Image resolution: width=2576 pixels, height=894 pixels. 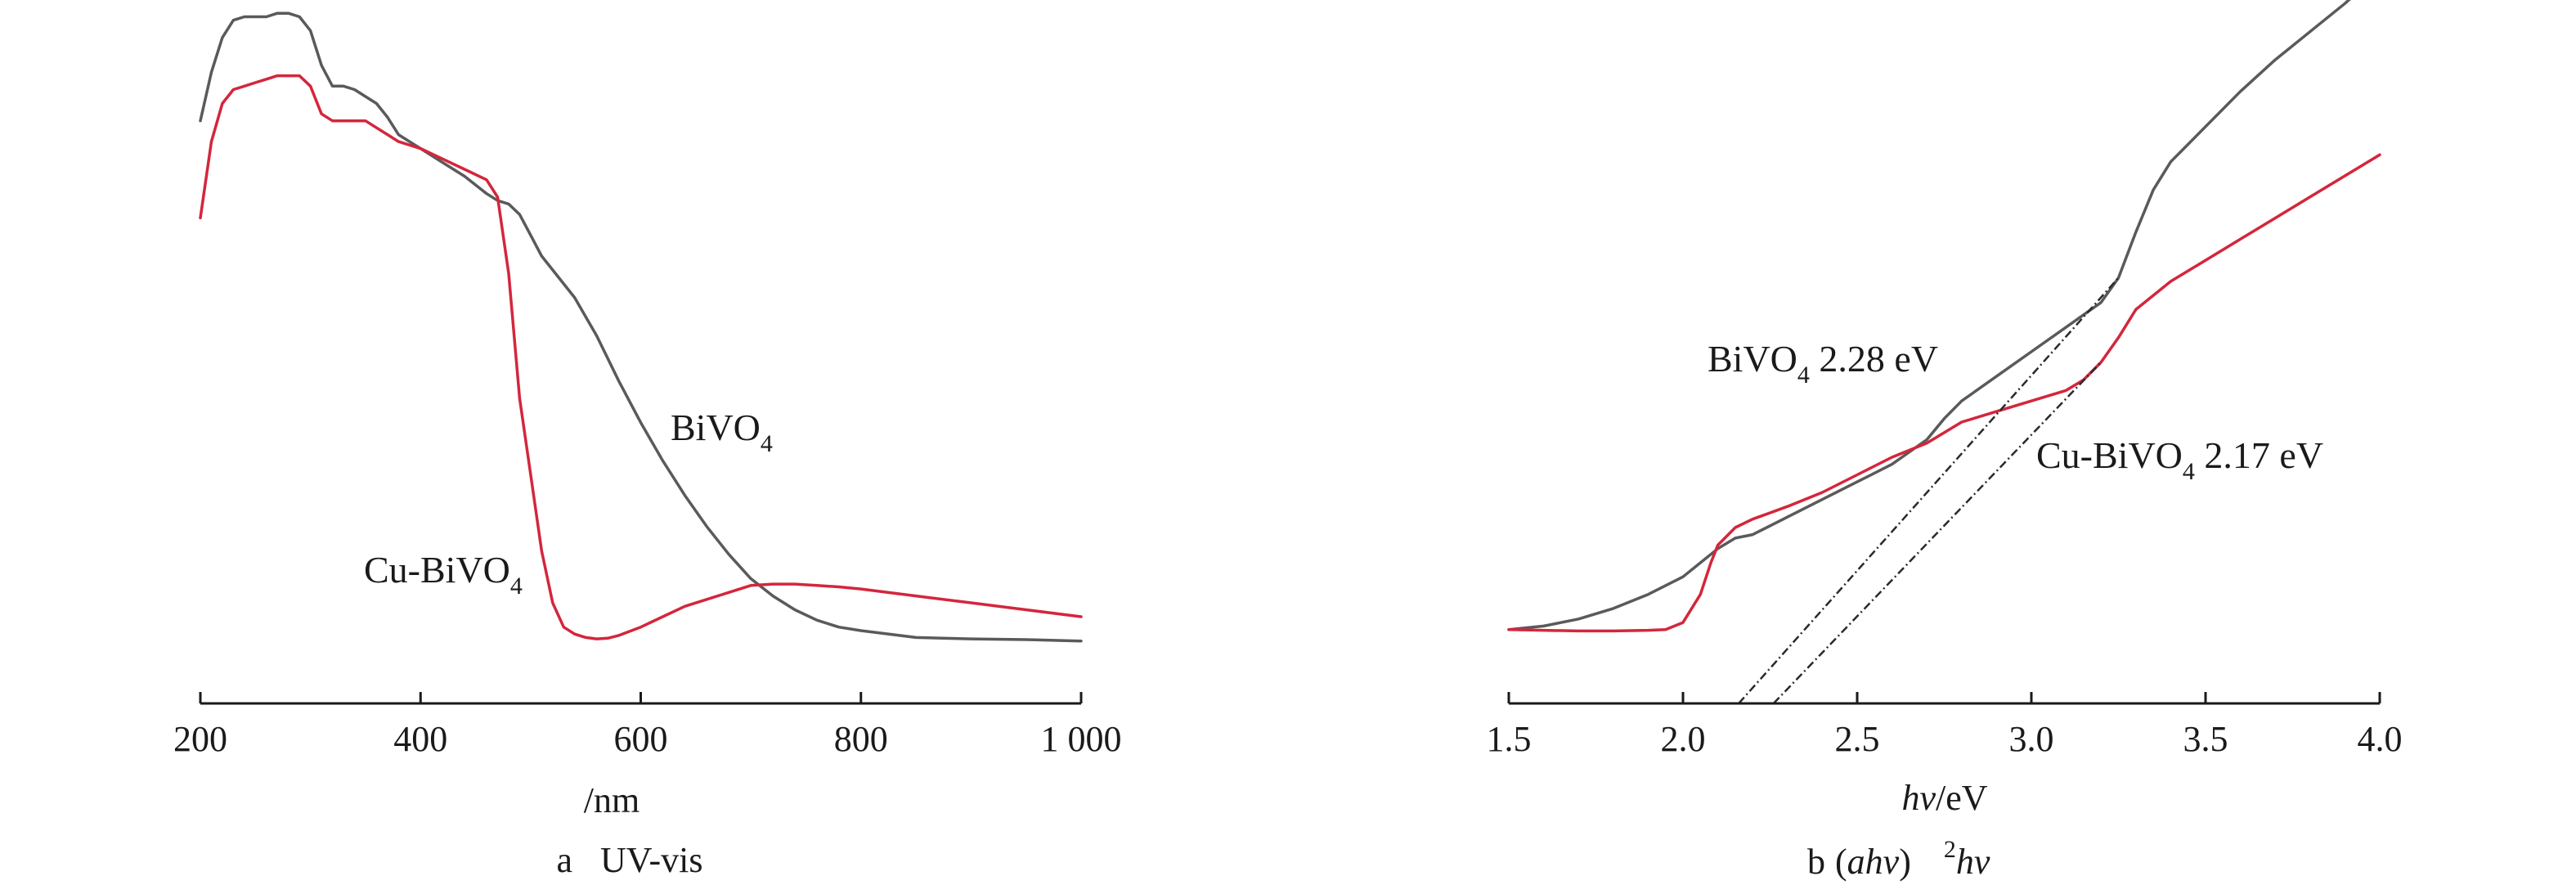 I want to click on band-gap-cu-bivo4-fit-line, so click(x=1938, y=533).